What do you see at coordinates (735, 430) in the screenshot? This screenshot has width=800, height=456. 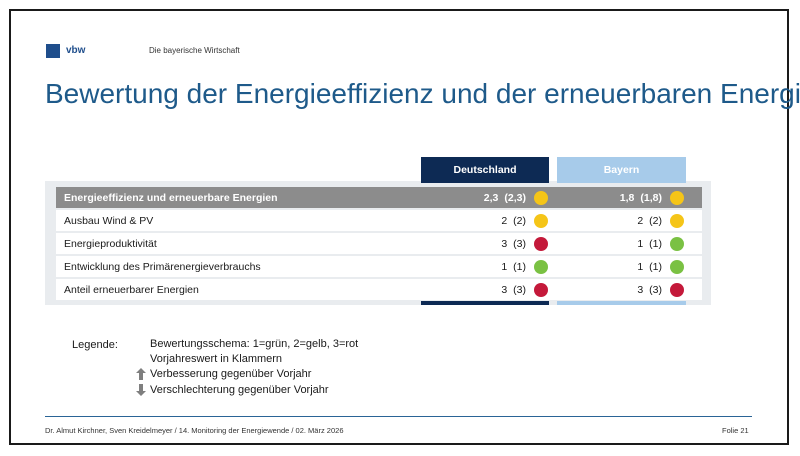 I see `slide-number: Folie 21` at bounding box center [735, 430].